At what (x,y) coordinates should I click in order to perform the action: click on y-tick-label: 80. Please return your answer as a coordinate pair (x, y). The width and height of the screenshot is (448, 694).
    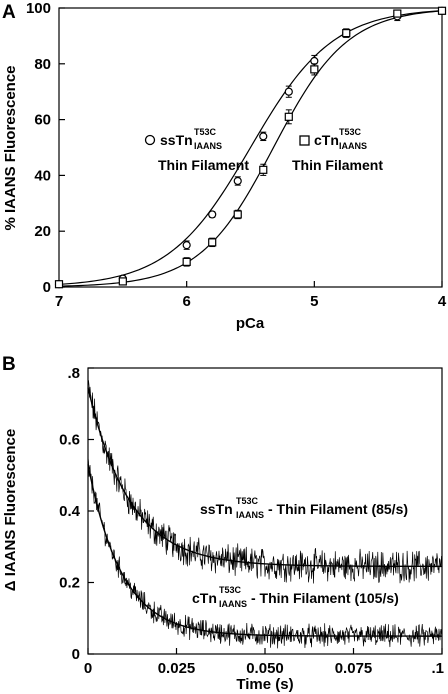
    Looking at the image, I should click on (42, 64).